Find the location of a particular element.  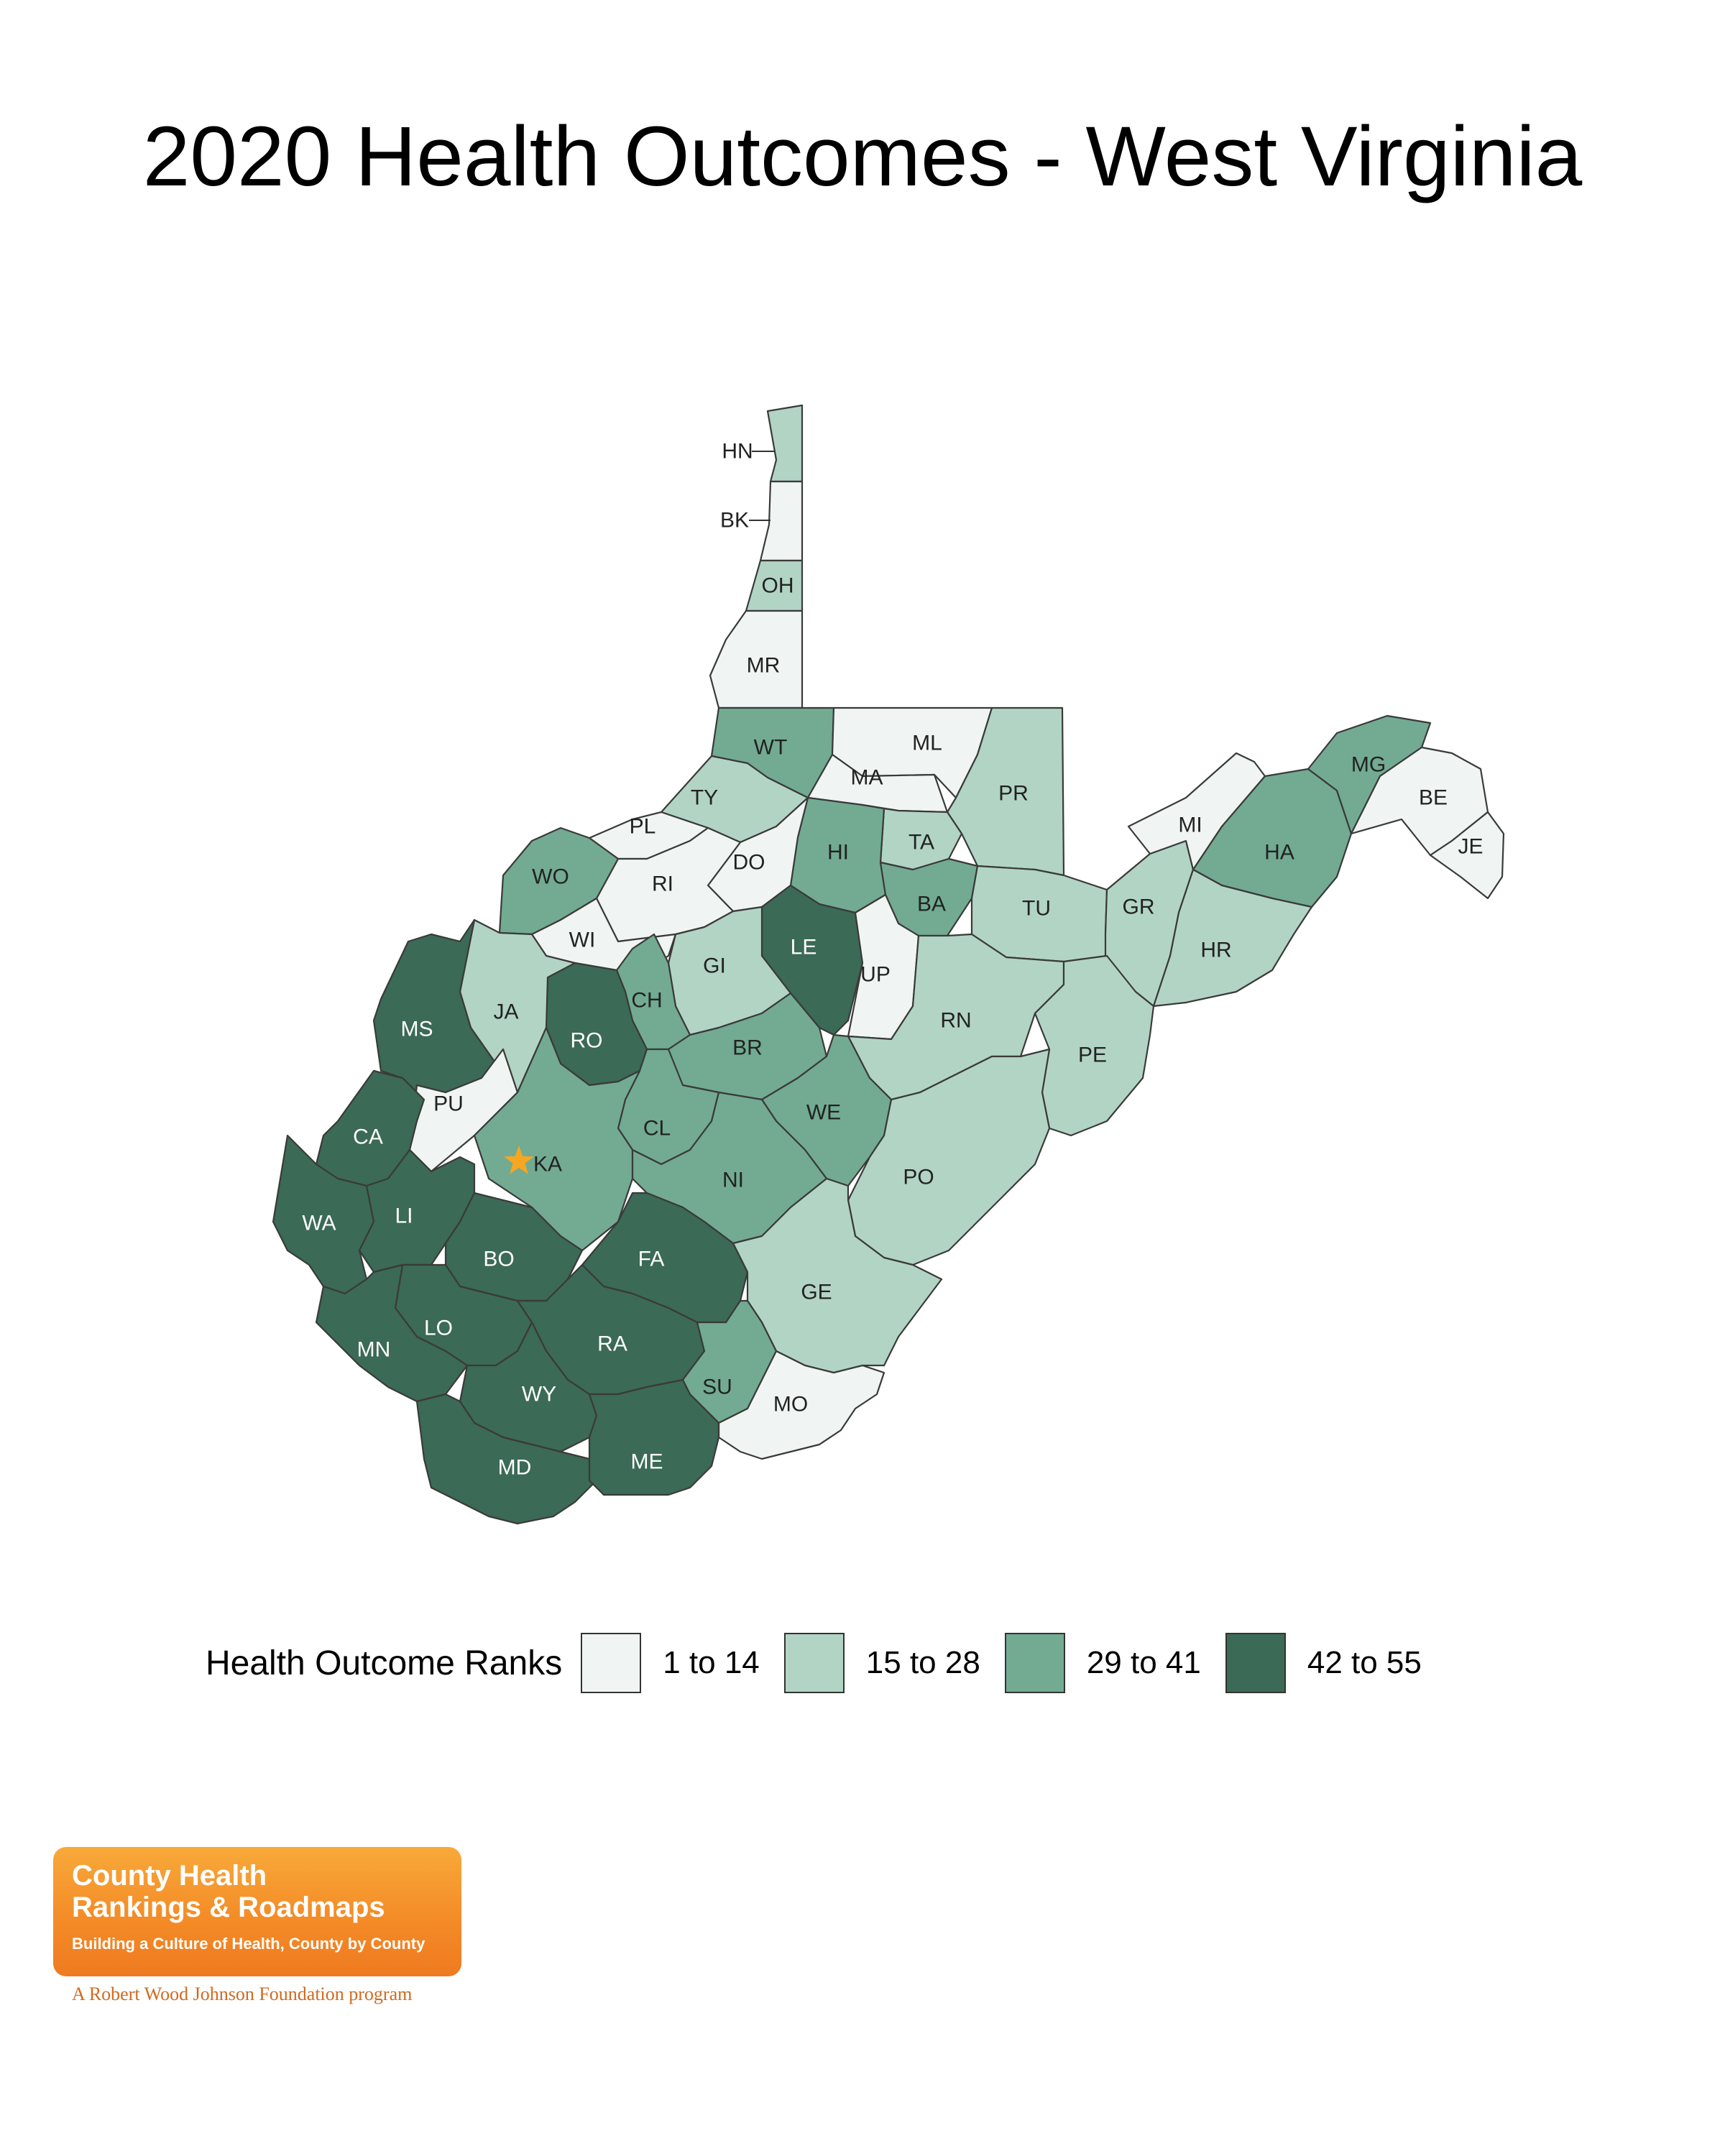

county-label-ja: JA is located at coordinates (505, 1012).